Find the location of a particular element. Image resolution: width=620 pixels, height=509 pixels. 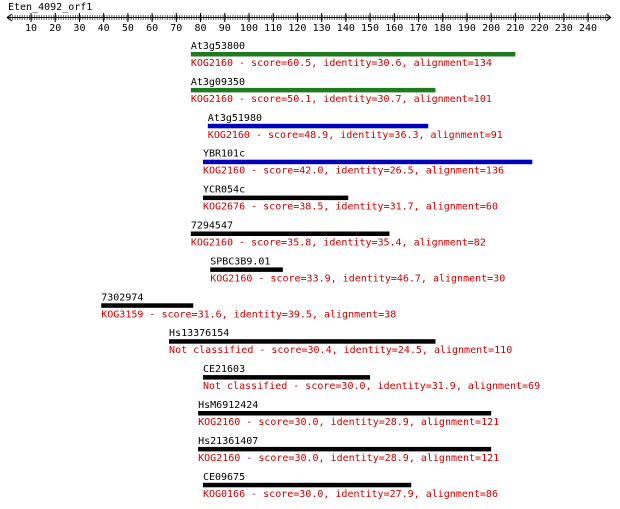

hit-name: YBR101c is located at coordinates (224, 154).